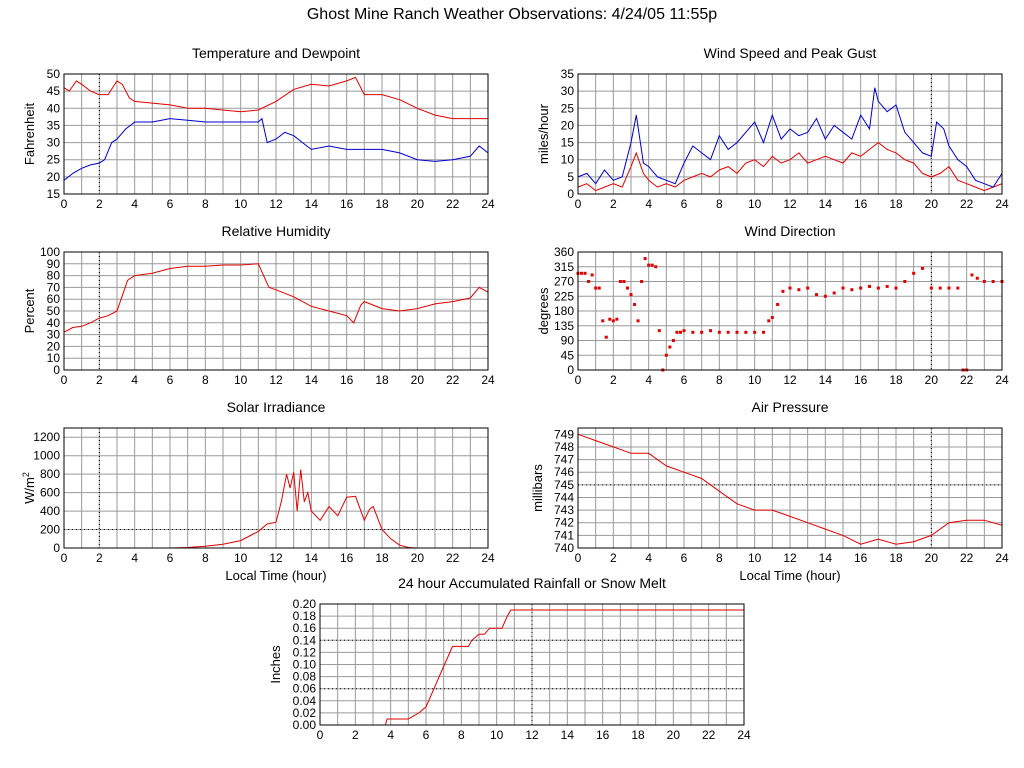 The width and height of the screenshot is (1024, 768). I want to click on wind-speed-x-tick-label: 14, so click(826, 204).